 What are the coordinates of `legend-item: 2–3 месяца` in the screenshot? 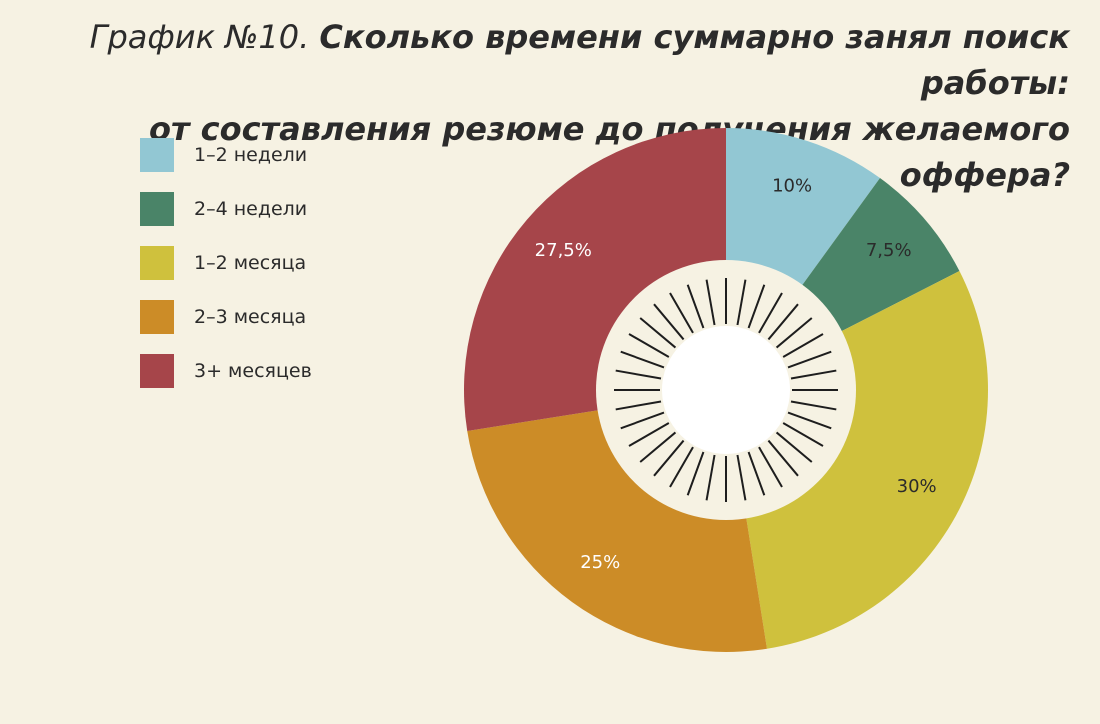 It's located at (226, 317).